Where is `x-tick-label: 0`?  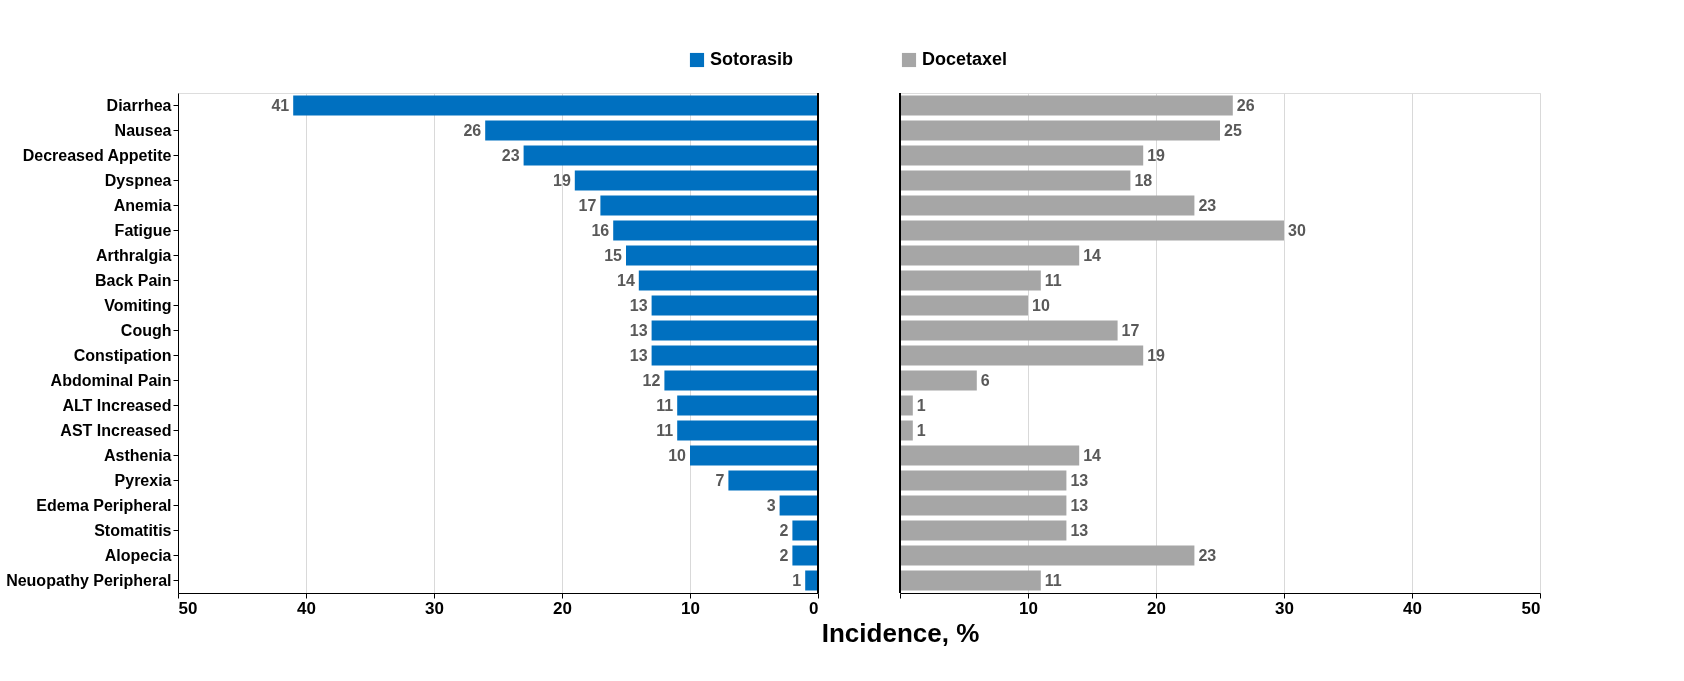
x-tick-label: 0 is located at coordinates (814, 608).